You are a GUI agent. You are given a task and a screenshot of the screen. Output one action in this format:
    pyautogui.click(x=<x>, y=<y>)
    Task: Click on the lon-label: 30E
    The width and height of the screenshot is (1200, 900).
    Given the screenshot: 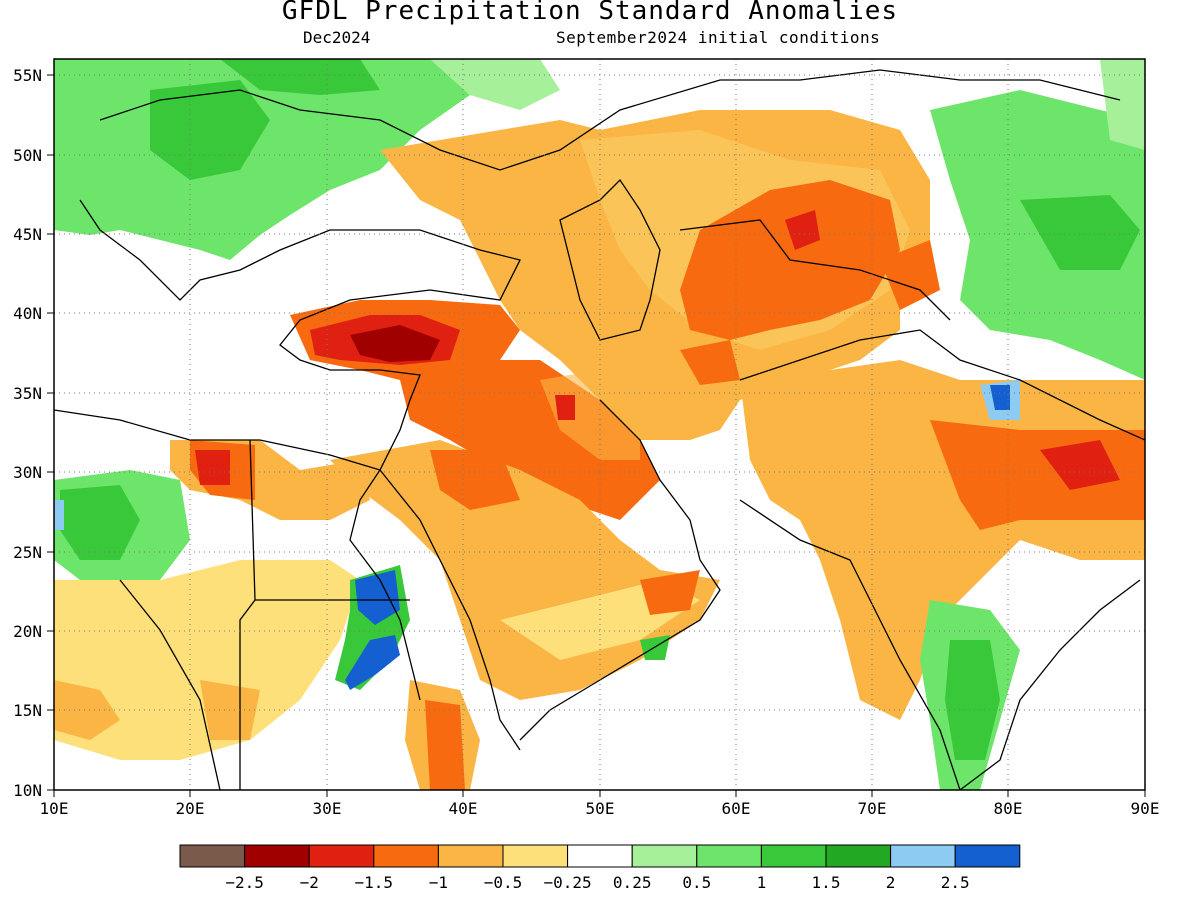 What is the action you would take?
    pyautogui.click(x=327, y=808)
    